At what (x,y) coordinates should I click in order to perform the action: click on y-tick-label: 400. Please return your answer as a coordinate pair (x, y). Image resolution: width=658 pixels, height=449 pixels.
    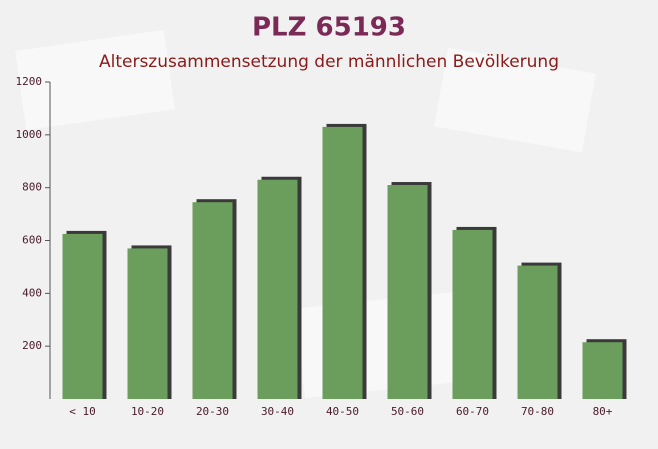
    Looking at the image, I should click on (32, 292).